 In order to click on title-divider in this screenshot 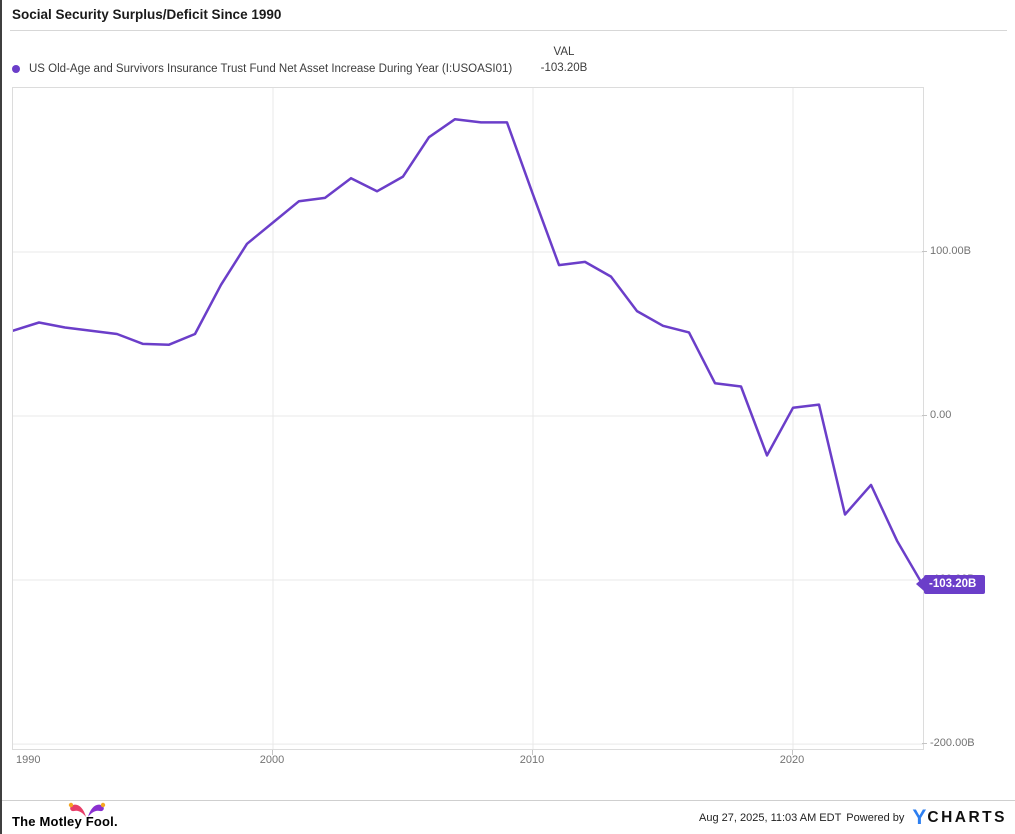, I will do `click(508, 30)`.